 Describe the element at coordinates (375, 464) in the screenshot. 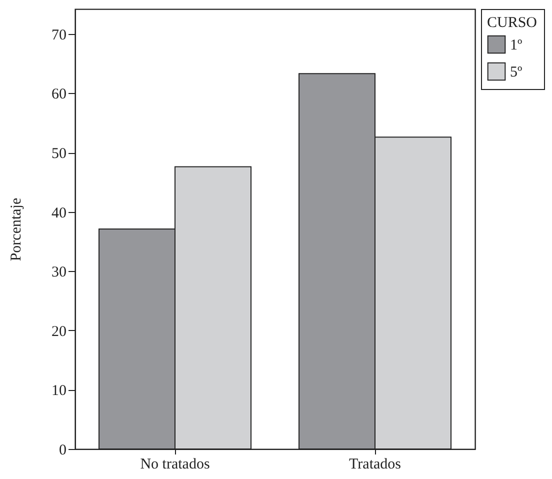

I see `x-tick-label: Tratados` at that location.